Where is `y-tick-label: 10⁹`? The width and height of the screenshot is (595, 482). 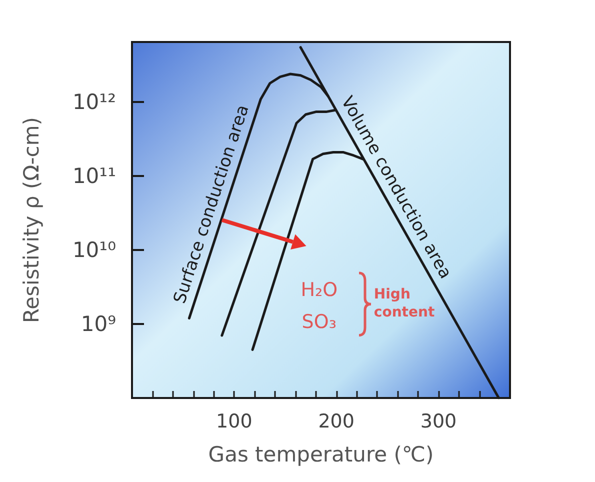 y-tick-label: 10⁹ is located at coordinates (98, 324).